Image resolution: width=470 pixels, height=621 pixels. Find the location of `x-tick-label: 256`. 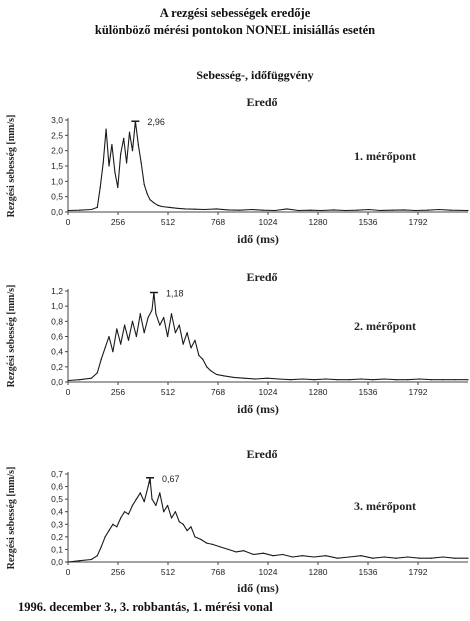

x-tick-label: 256 is located at coordinates (118, 572).